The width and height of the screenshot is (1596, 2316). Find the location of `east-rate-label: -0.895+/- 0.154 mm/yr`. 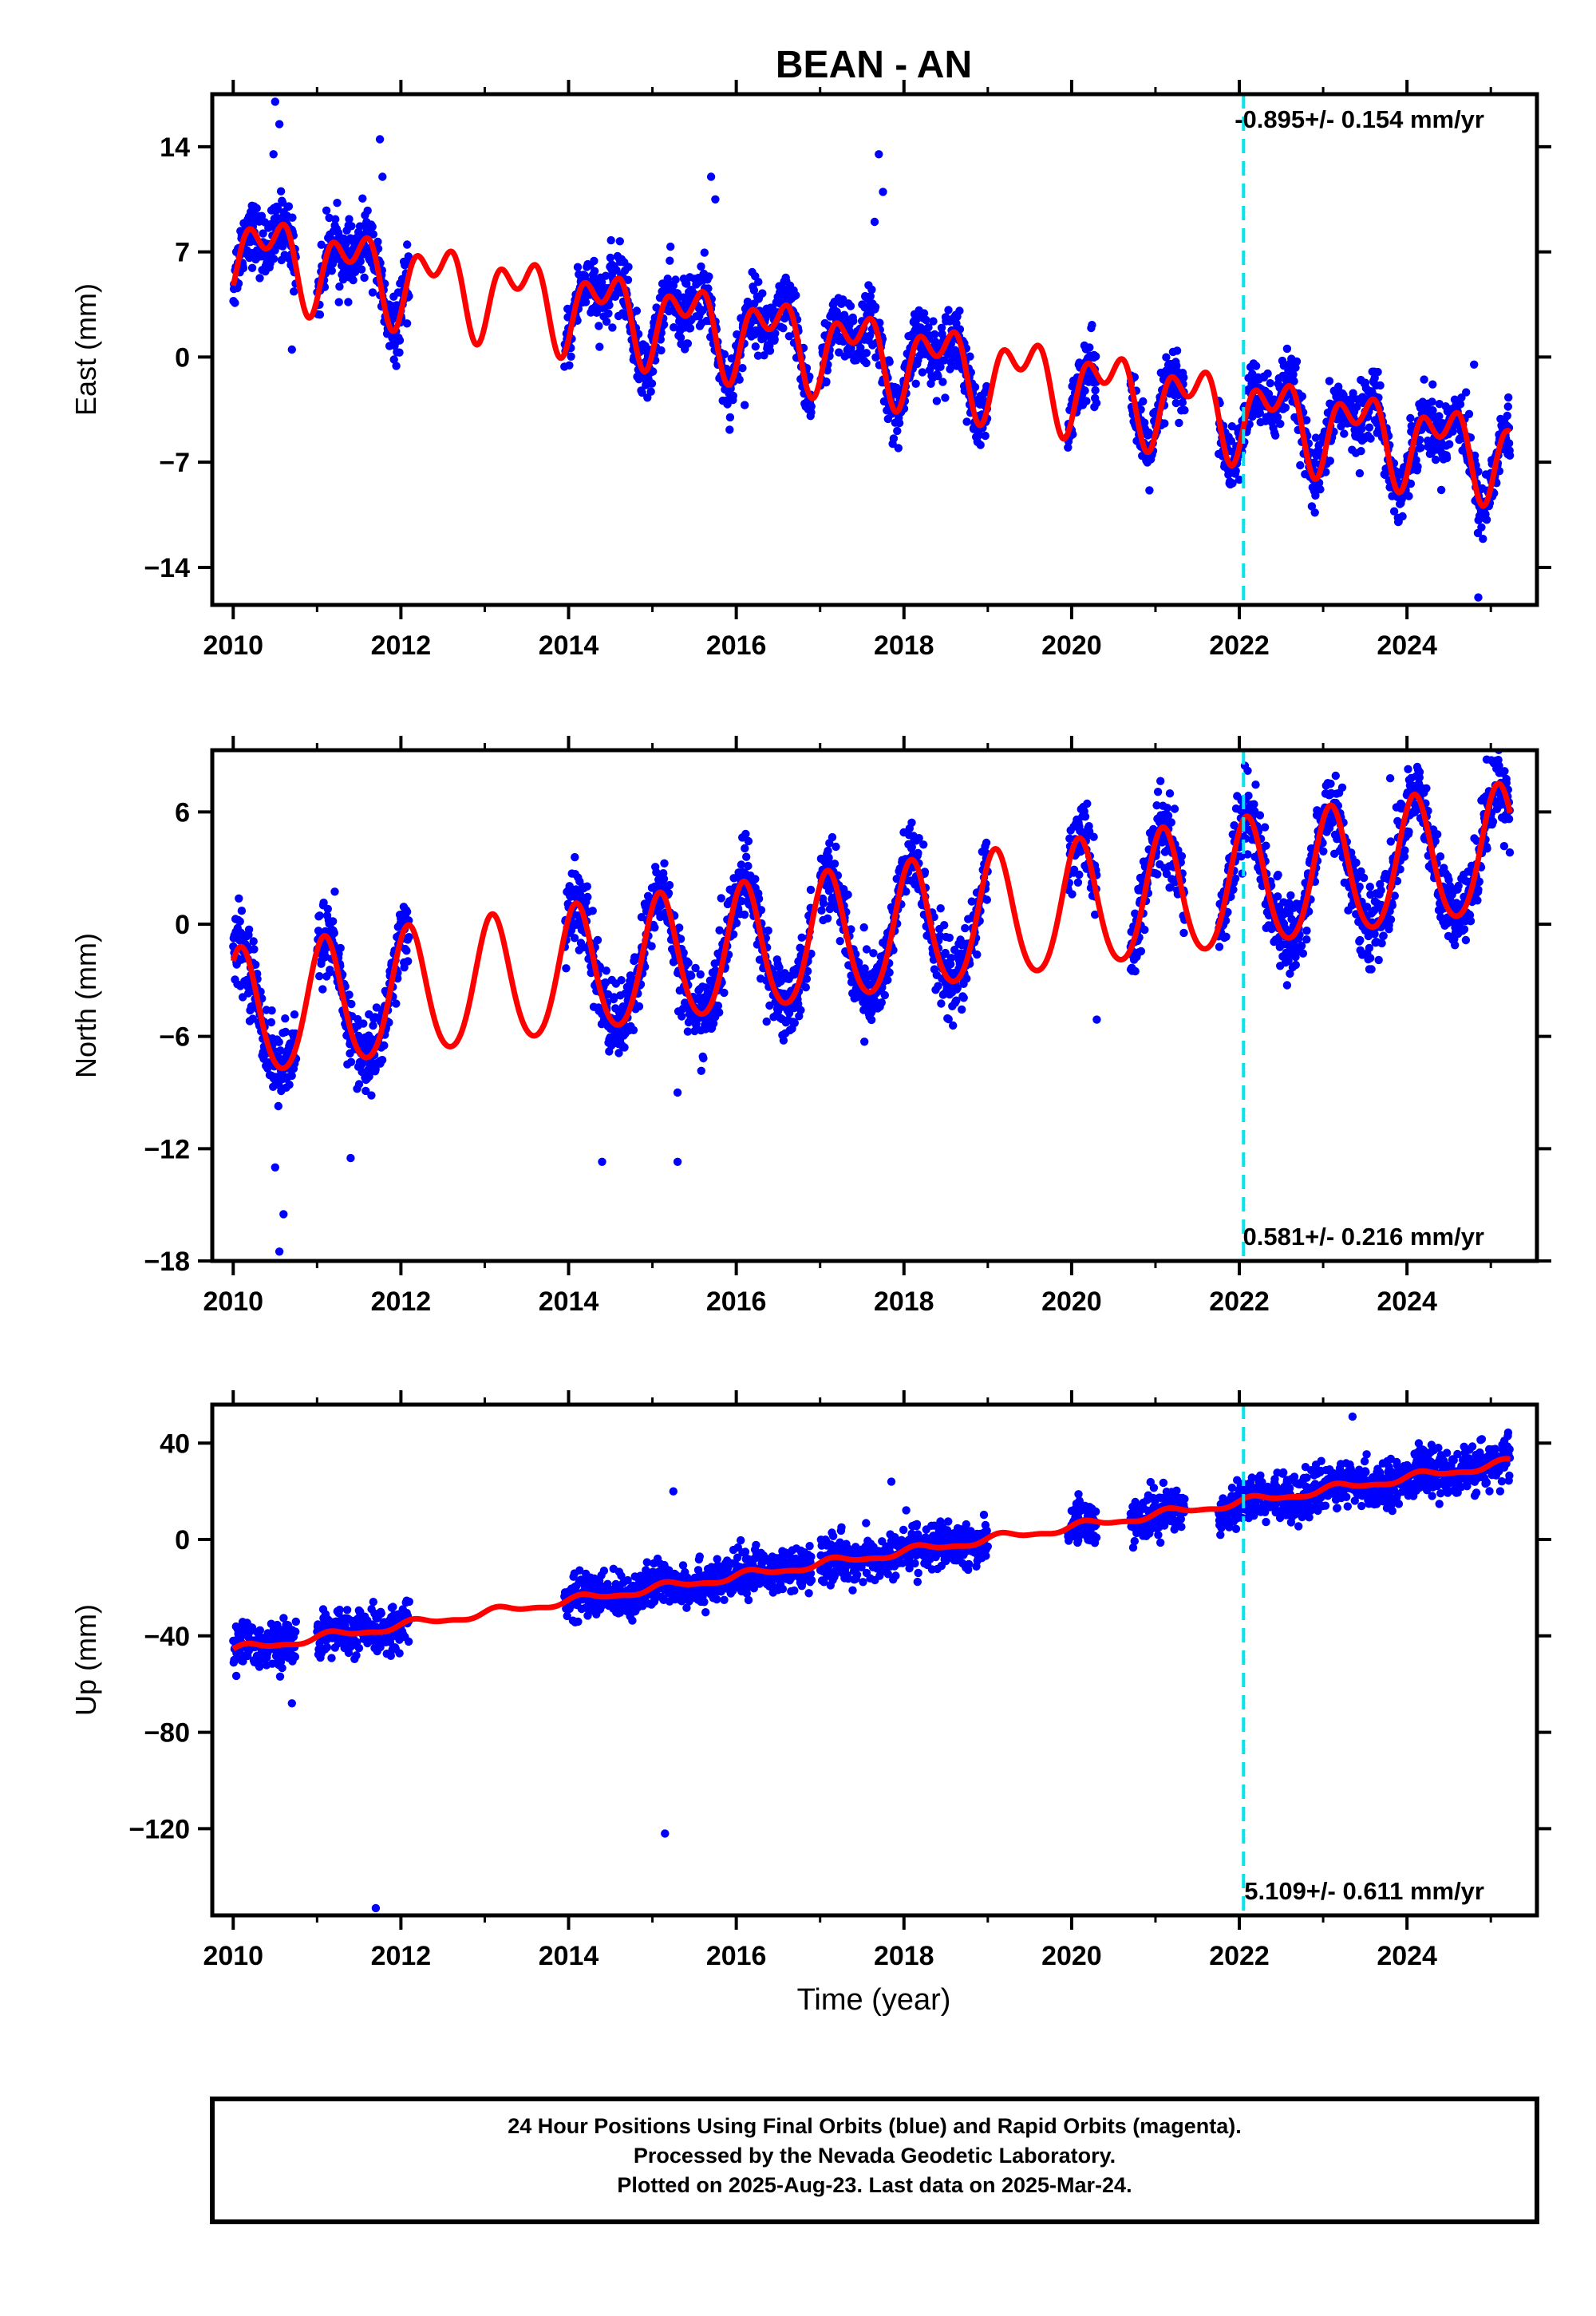

east-rate-label: -0.895+/- 0.154 mm/yr is located at coordinates (1359, 119).